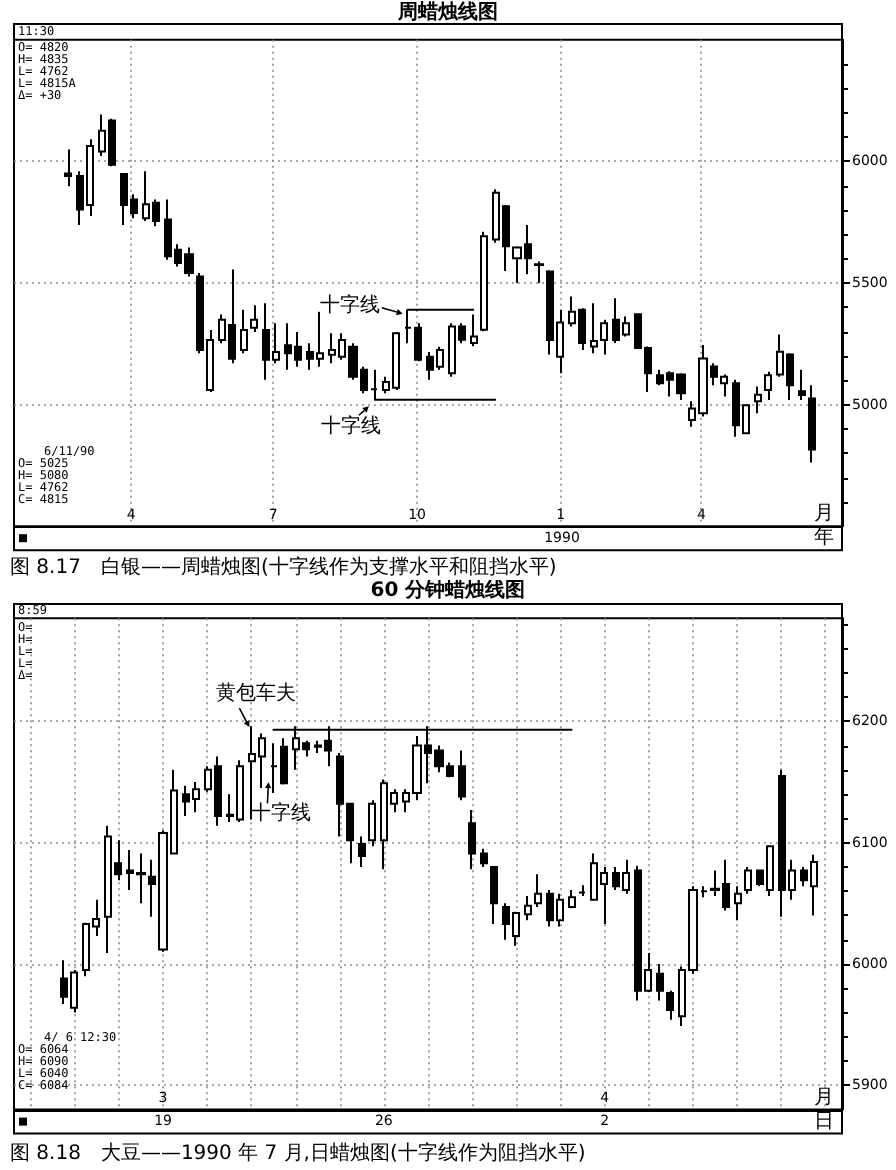  I want to click on caption: 图 8.17 白银——周蜡烛图(十字线作为支撑水平和阻挡水平), so click(283, 567).